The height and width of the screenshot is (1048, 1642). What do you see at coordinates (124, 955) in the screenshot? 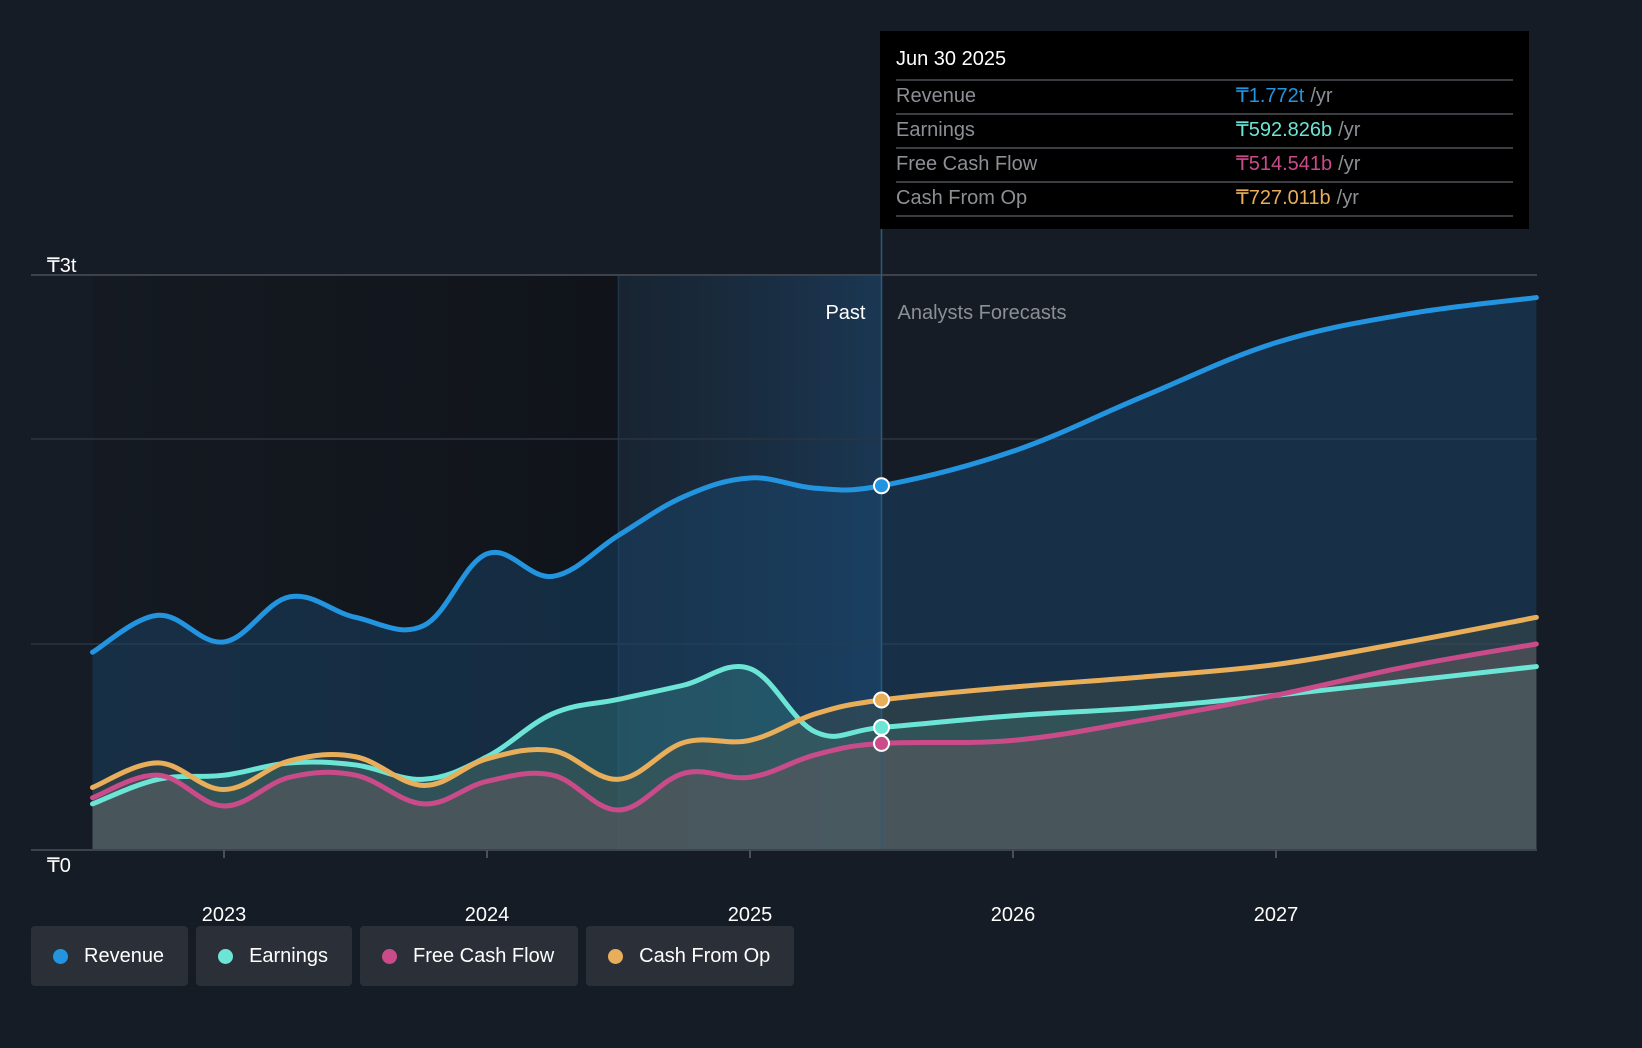
I see `legend-label: Revenue` at bounding box center [124, 955].